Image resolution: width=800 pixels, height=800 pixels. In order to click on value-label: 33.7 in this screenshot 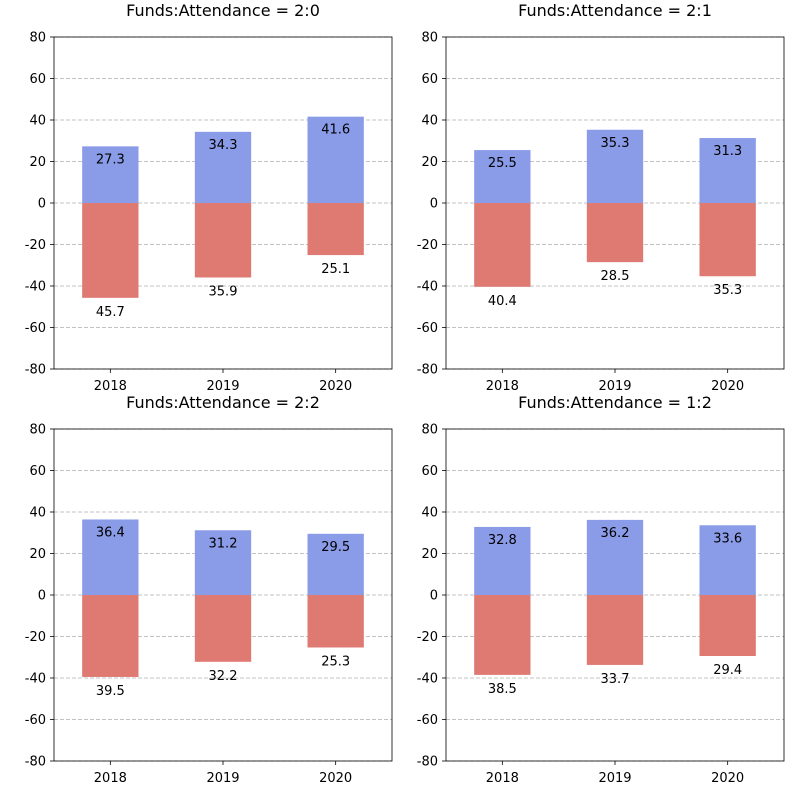, I will do `click(615, 679)`.